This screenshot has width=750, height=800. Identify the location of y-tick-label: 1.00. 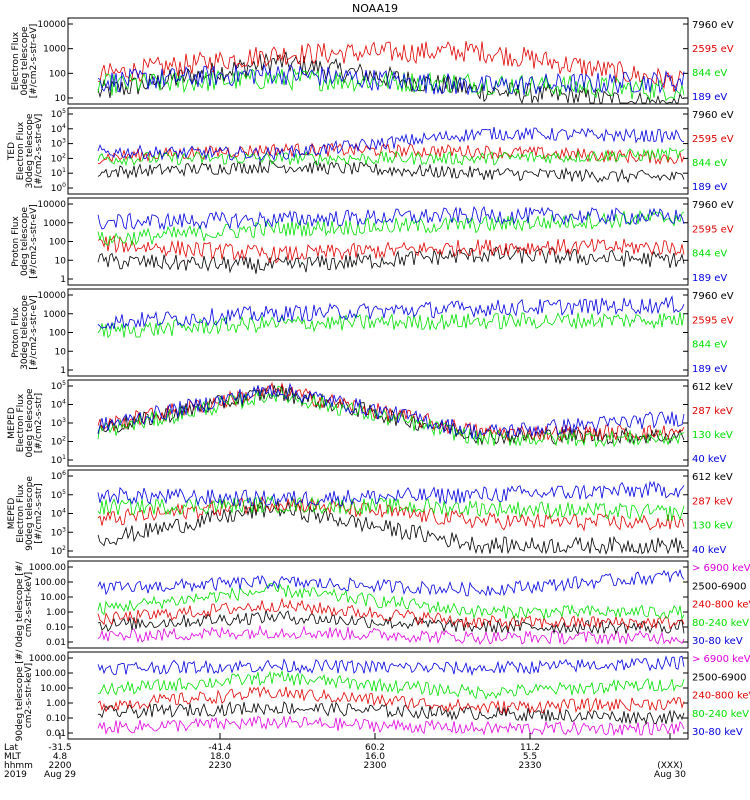
(56, 704).